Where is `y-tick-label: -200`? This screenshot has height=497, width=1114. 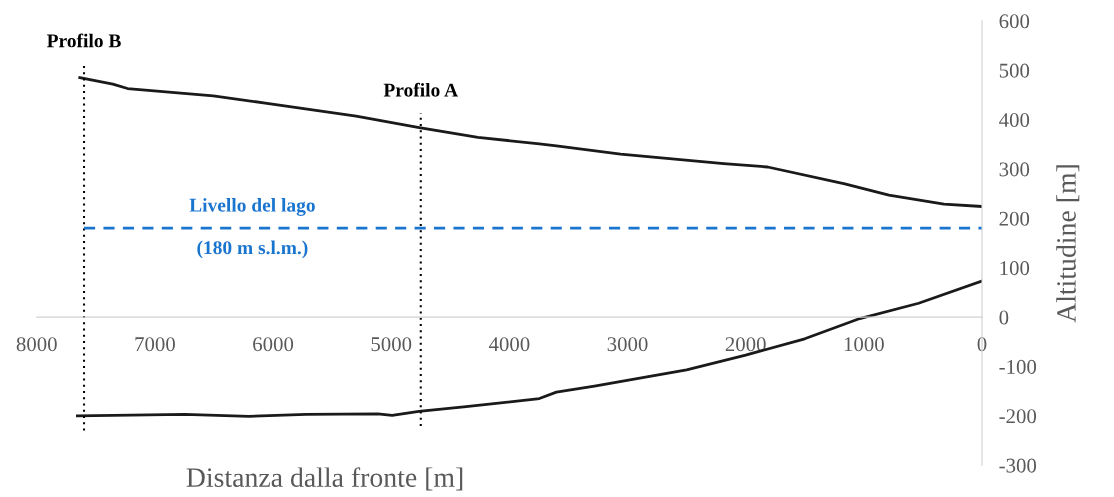 y-tick-label: -200 is located at coordinates (1018, 416).